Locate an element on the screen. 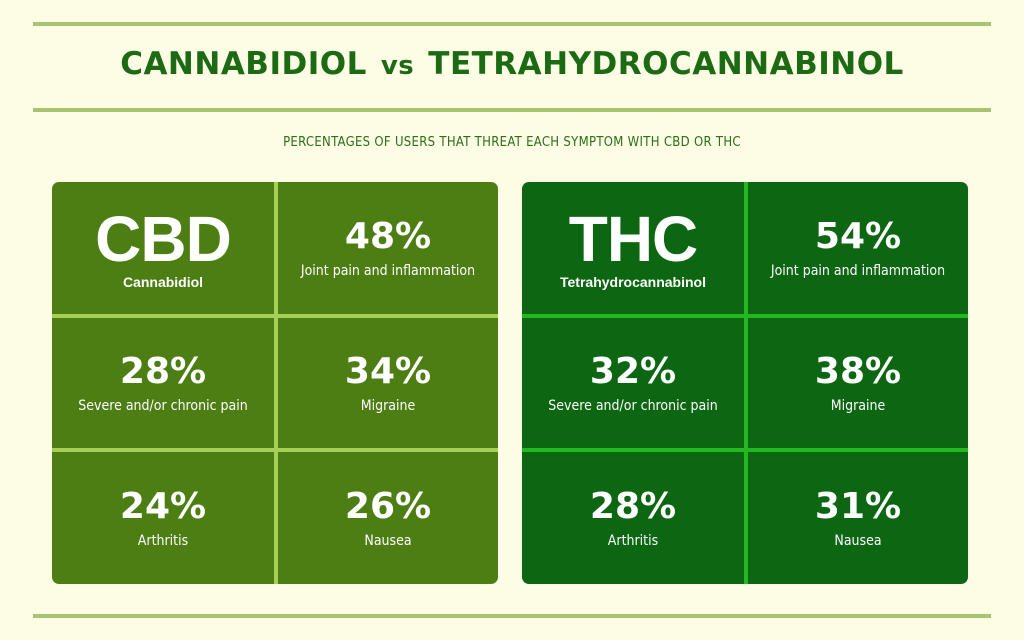 The height and width of the screenshot is (640, 1024). page-title: CANNABIDIOL vs TETRAHYDROCANNABINOL is located at coordinates (512, 64).